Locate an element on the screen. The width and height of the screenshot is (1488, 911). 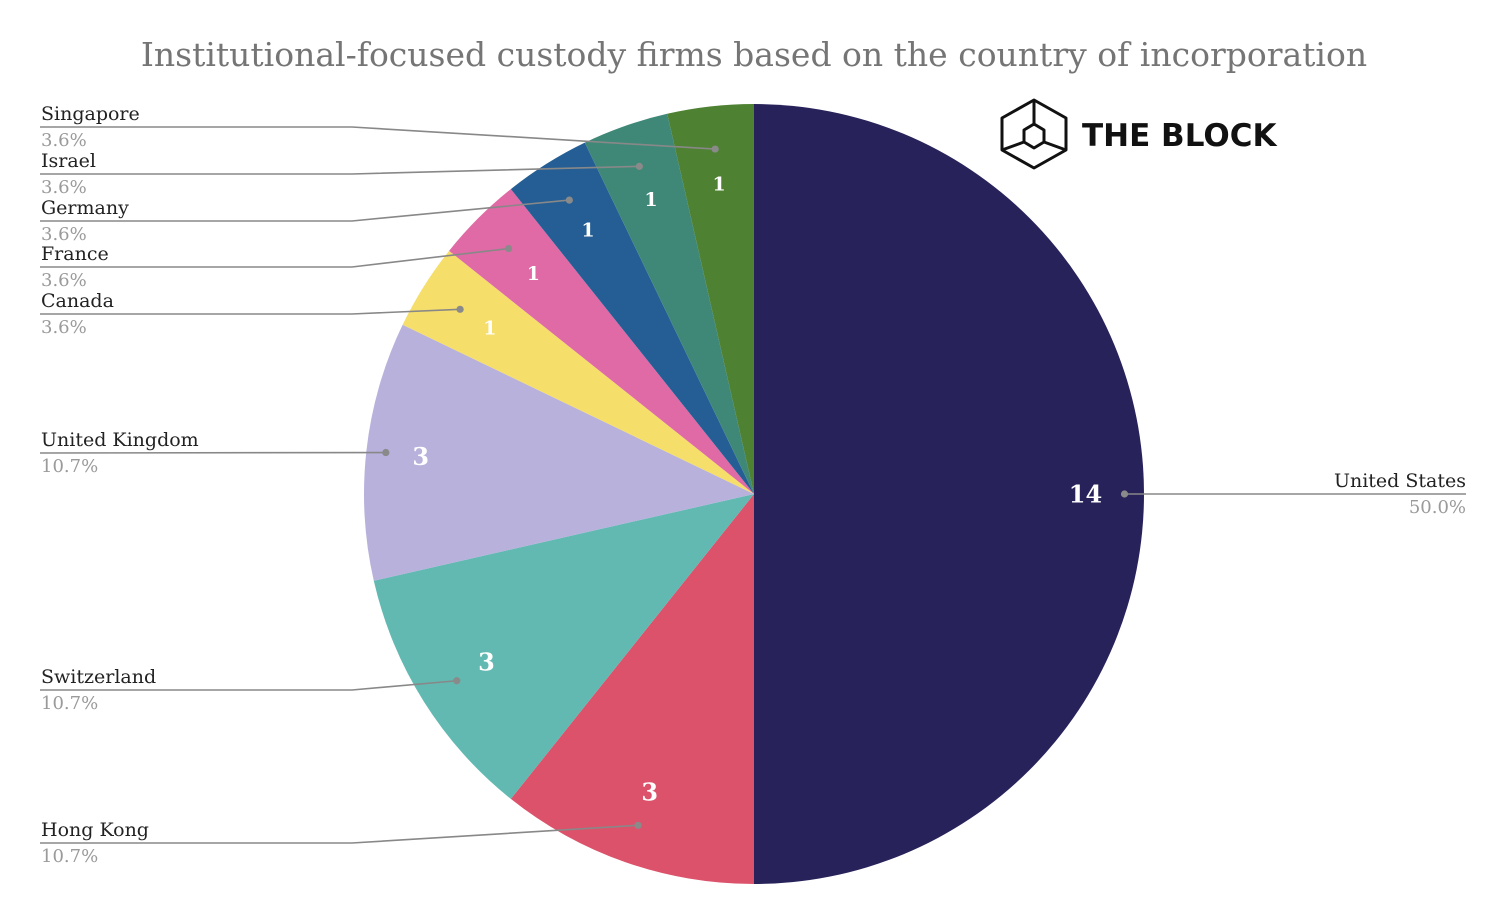
pie-slice-france is located at coordinates (601, 341).